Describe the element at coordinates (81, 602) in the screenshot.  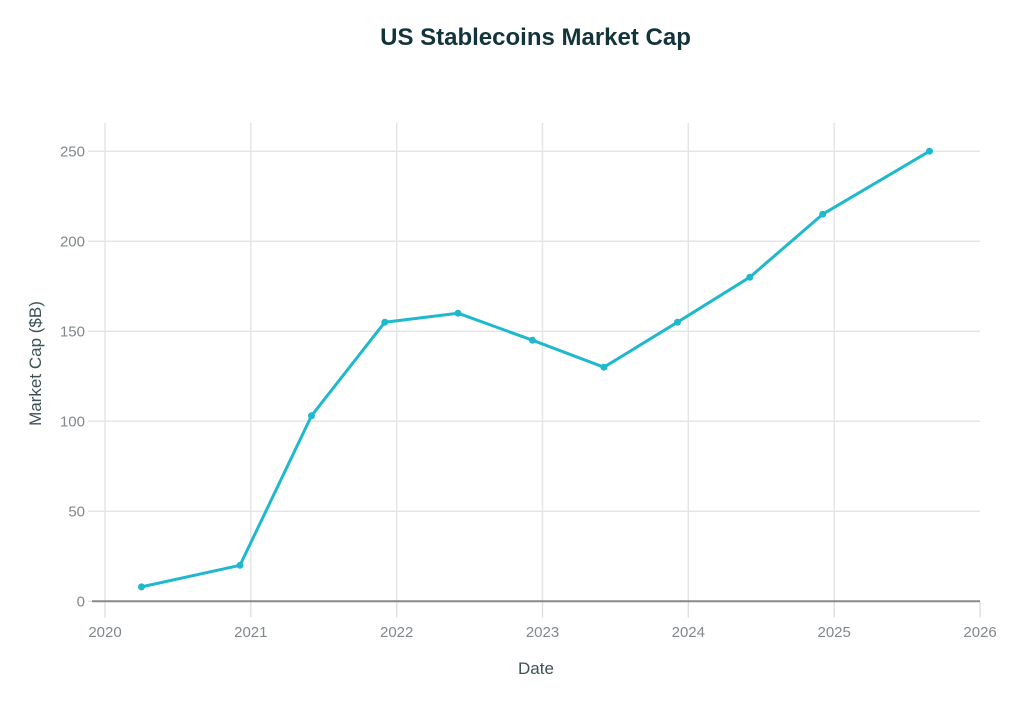
I see `svg-text: 0` at that location.